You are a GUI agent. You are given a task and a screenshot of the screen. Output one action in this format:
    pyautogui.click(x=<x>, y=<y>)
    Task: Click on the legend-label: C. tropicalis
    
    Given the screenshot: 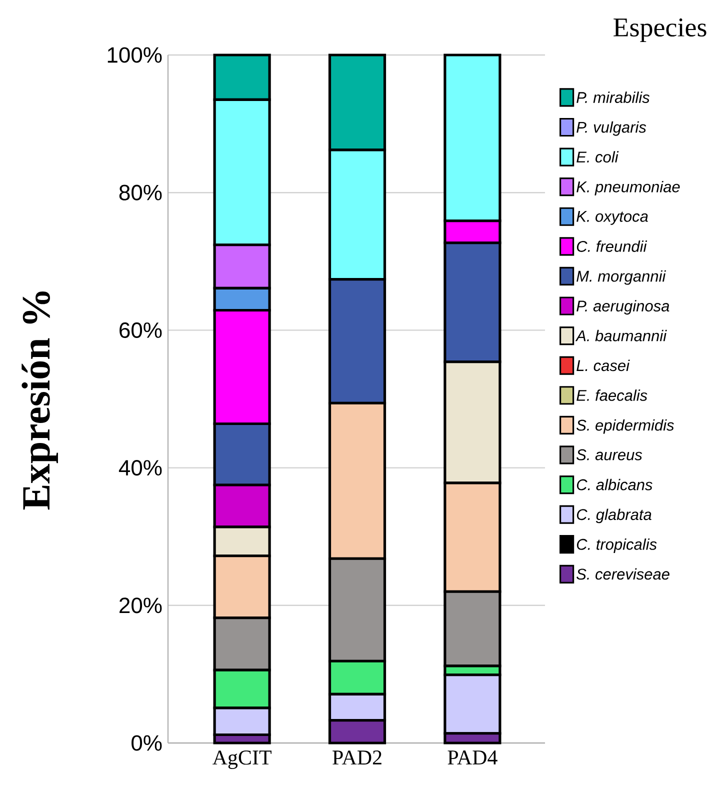 What is the action you would take?
    pyautogui.click(x=616, y=545)
    